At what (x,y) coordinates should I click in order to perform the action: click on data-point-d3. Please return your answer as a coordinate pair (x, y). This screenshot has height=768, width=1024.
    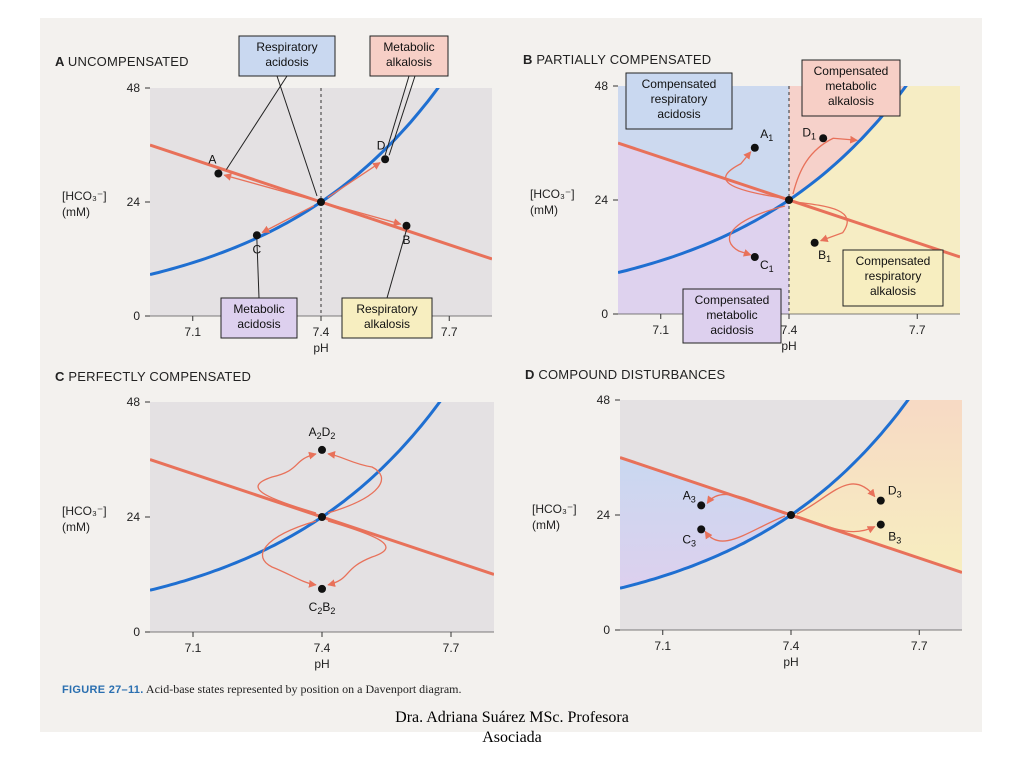
    Looking at the image, I should click on (880, 500).